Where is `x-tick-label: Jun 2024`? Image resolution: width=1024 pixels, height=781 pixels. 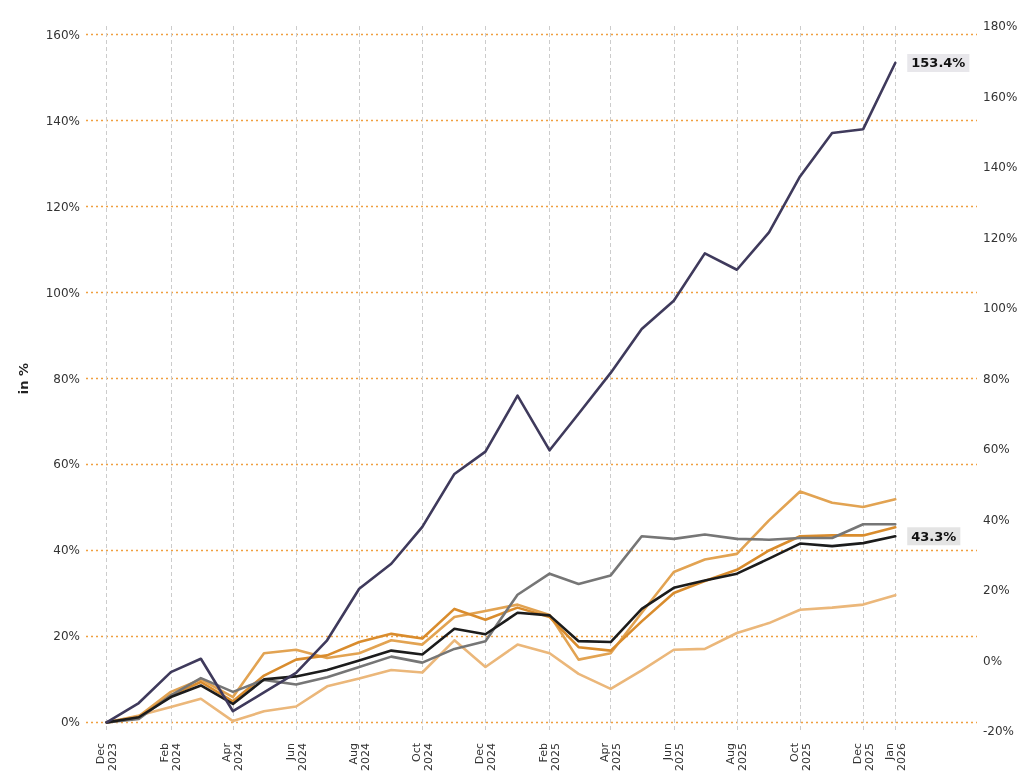
x-tick-label: Jun 2024 is located at coordinates (296, 756).